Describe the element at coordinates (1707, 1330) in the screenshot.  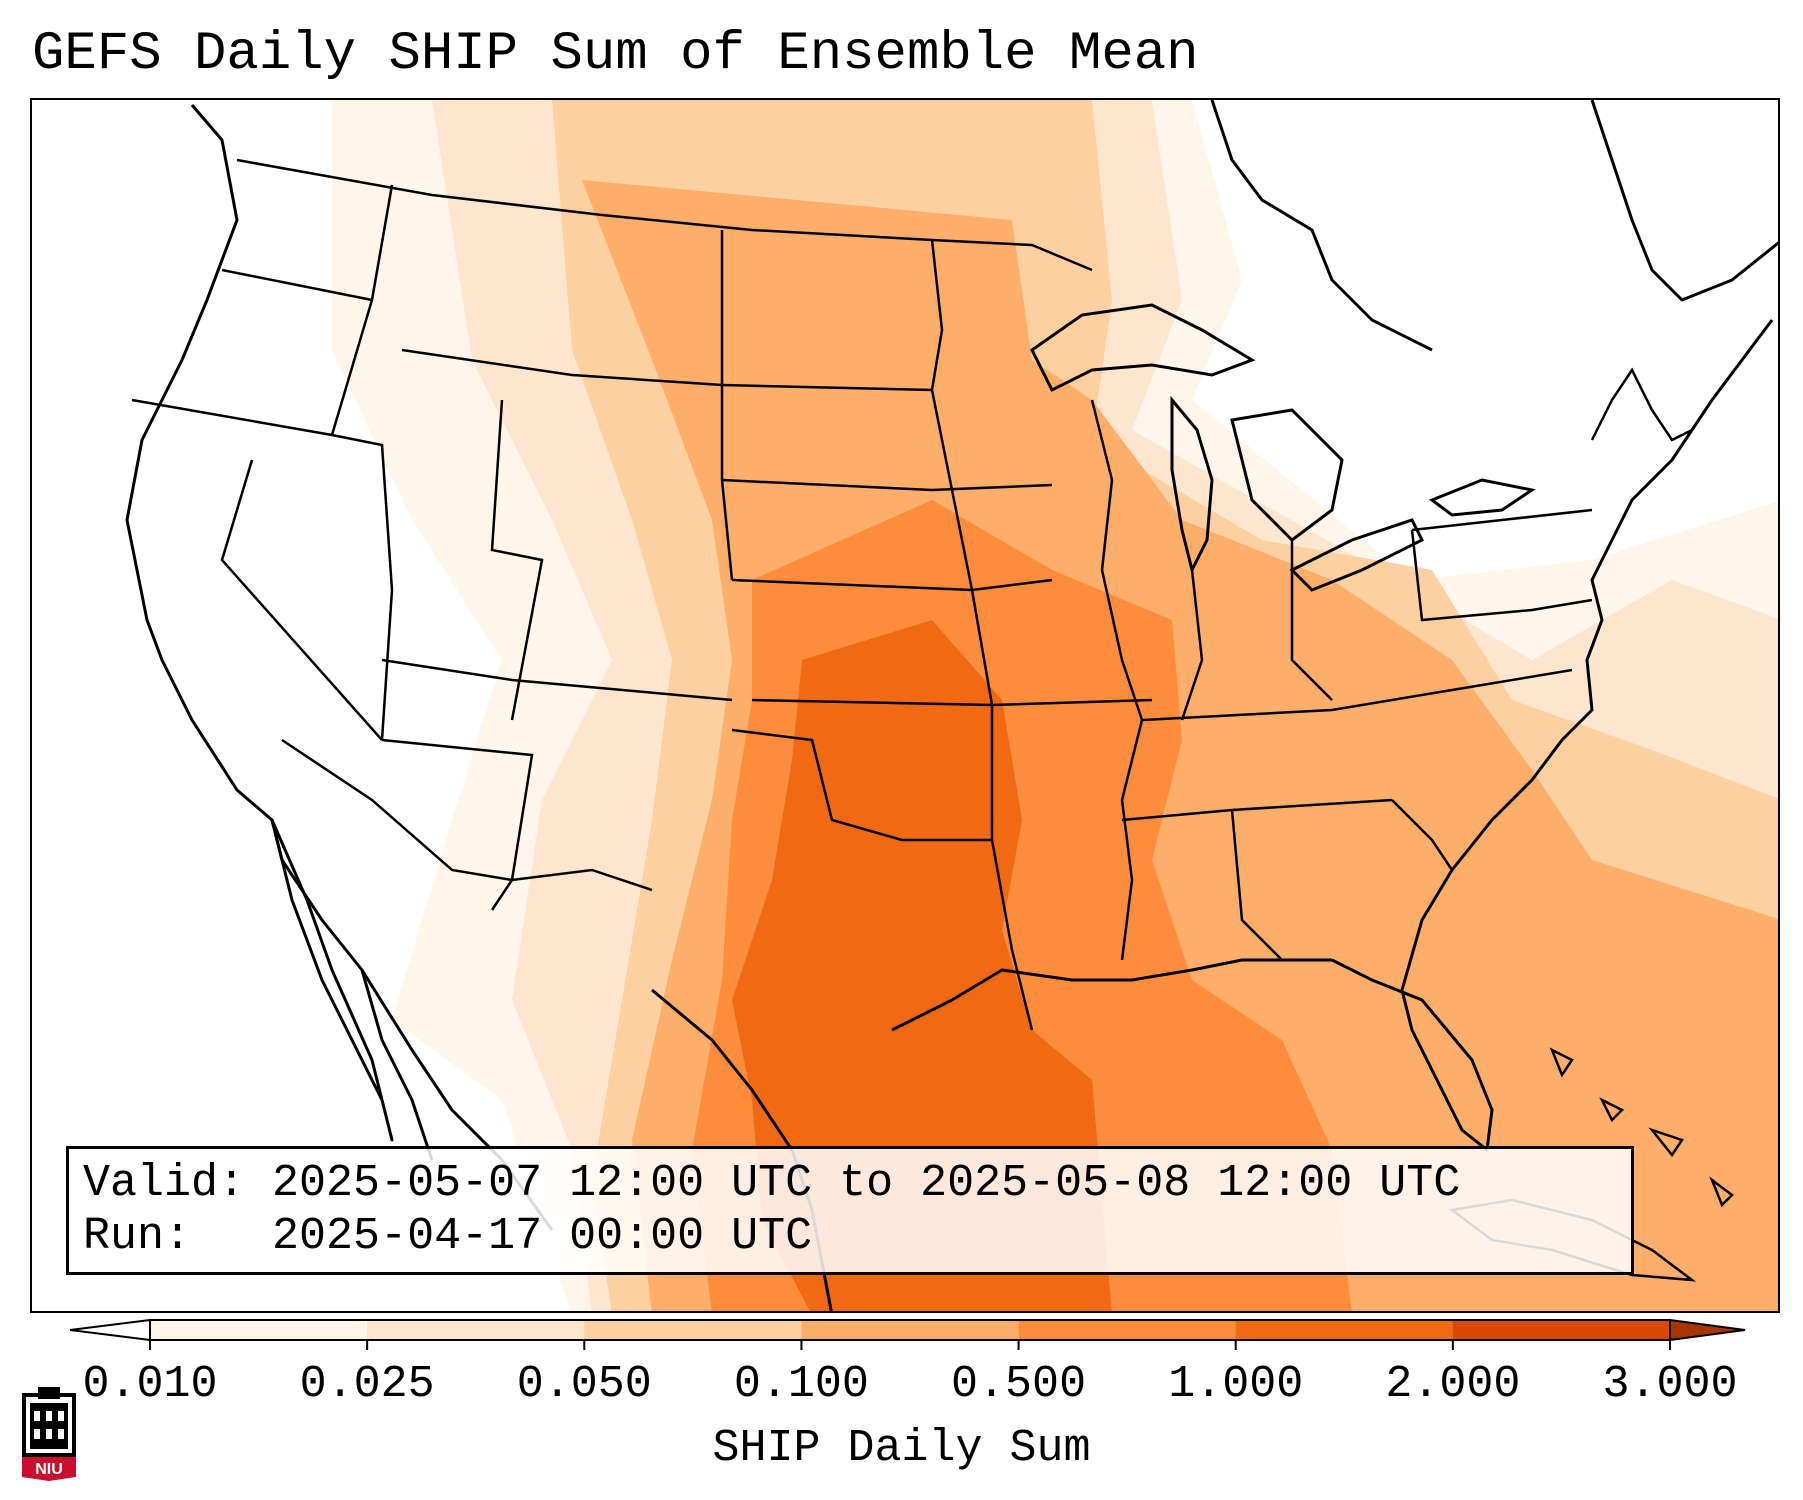
I see `colorbar-extend-high` at that location.